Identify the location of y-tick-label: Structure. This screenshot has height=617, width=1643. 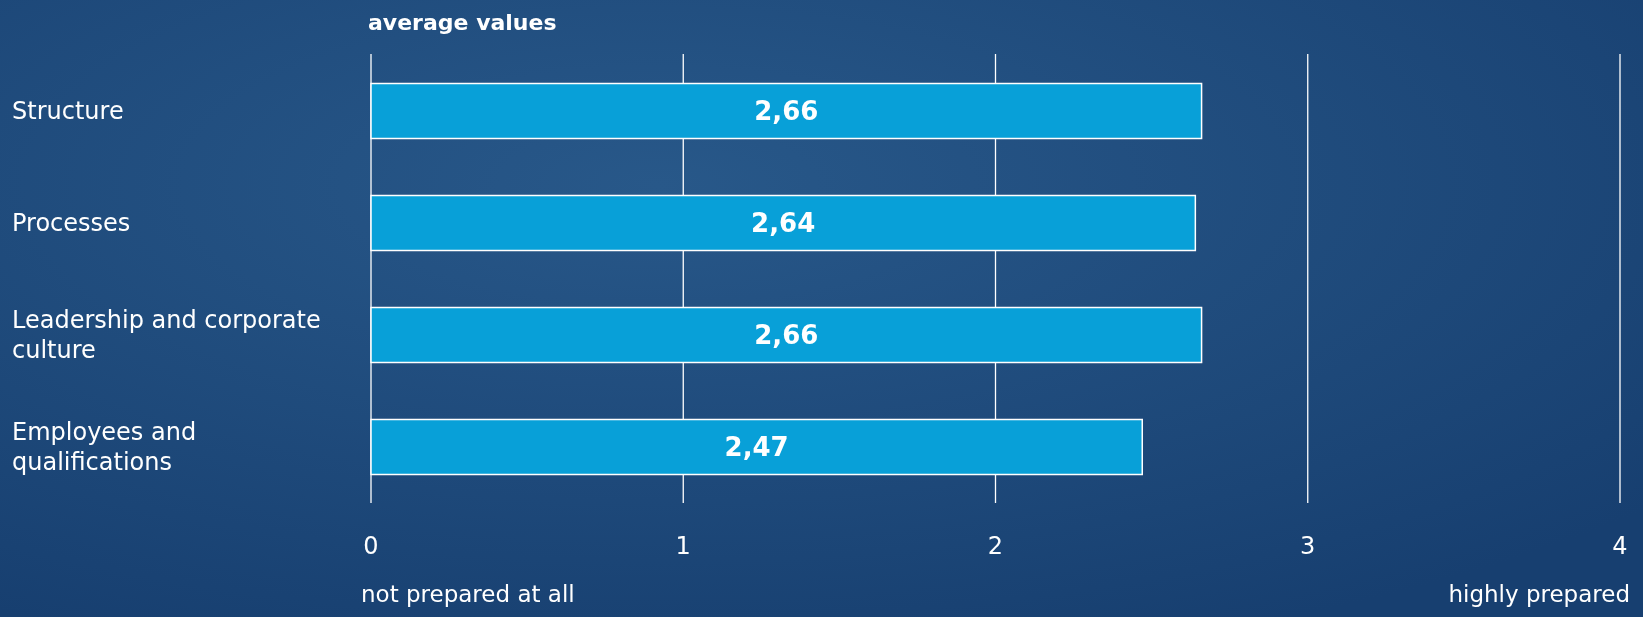
(68, 111).